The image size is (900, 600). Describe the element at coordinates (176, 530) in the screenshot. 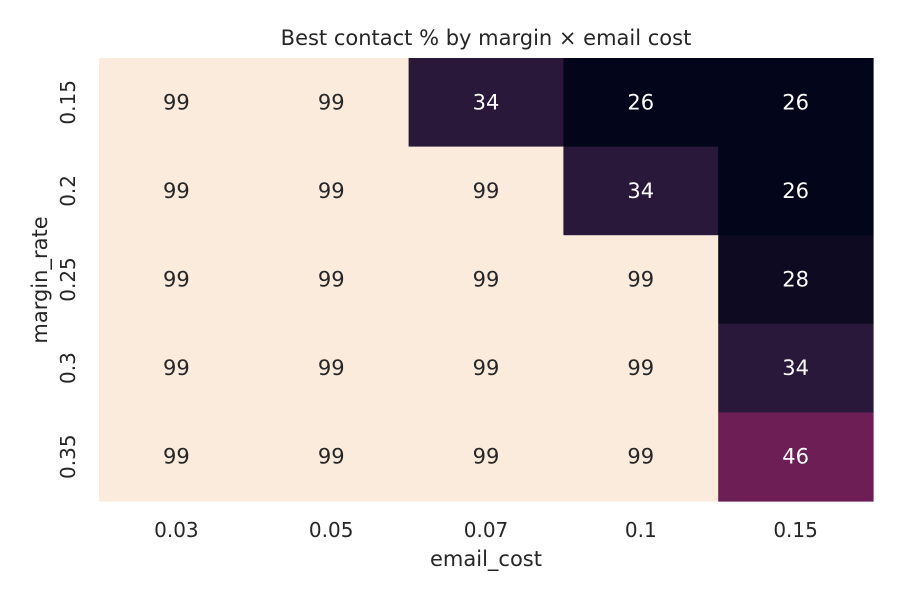

I see `x-tick-label-0: 0.03` at that location.